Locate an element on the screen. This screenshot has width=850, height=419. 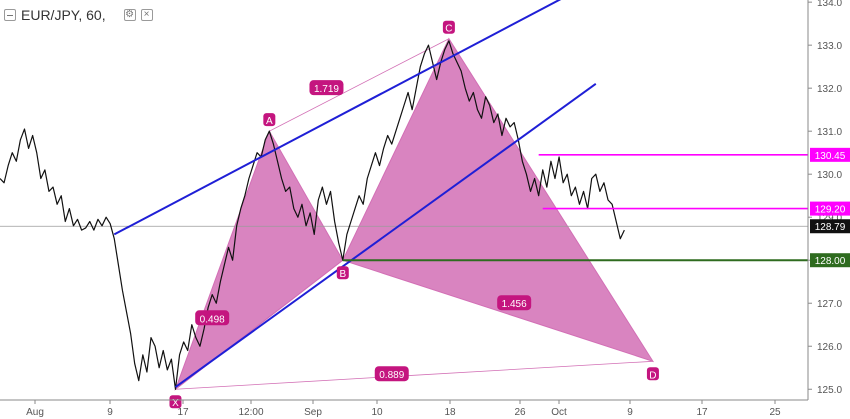
x-tick-label: 25 is located at coordinates (775, 412).